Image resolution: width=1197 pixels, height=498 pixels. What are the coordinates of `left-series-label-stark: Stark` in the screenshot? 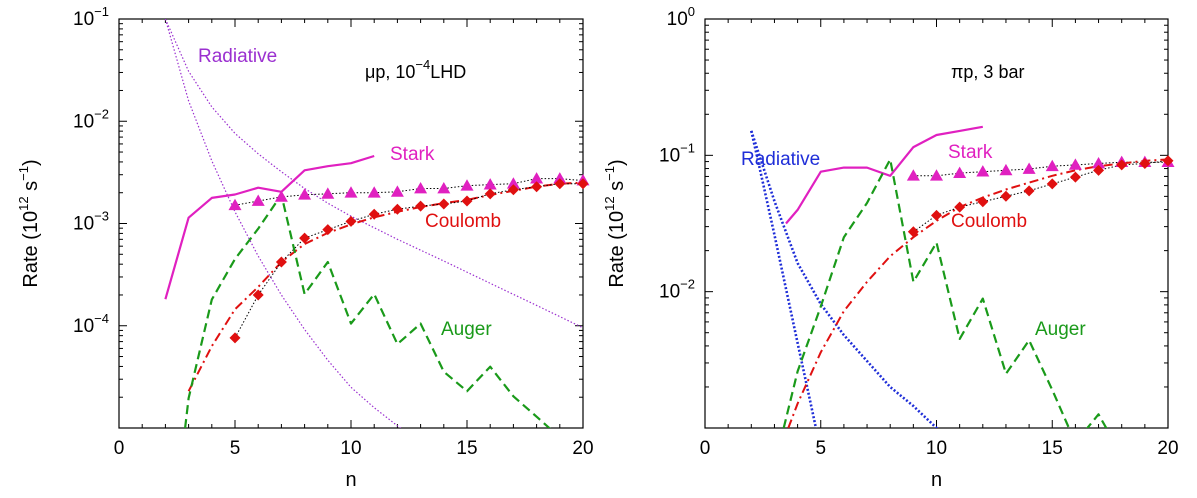 It's located at (412, 154).